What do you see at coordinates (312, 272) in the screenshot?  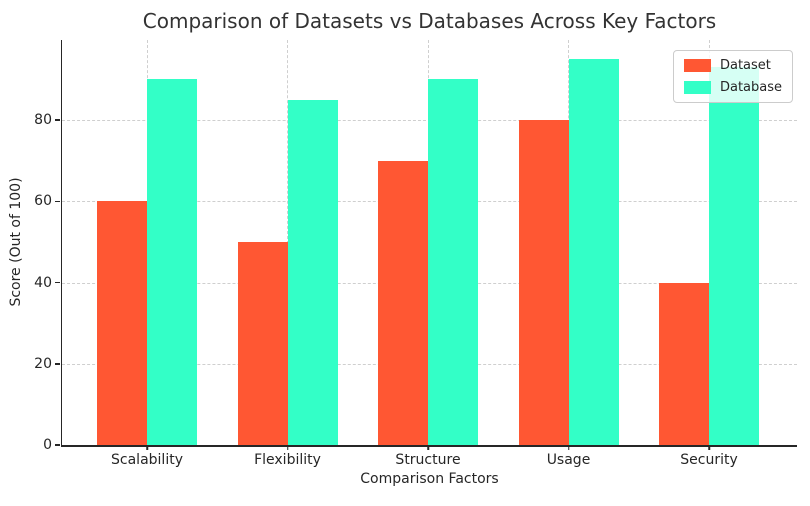 I see `bar-database-flexibility` at bounding box center [312, 272].